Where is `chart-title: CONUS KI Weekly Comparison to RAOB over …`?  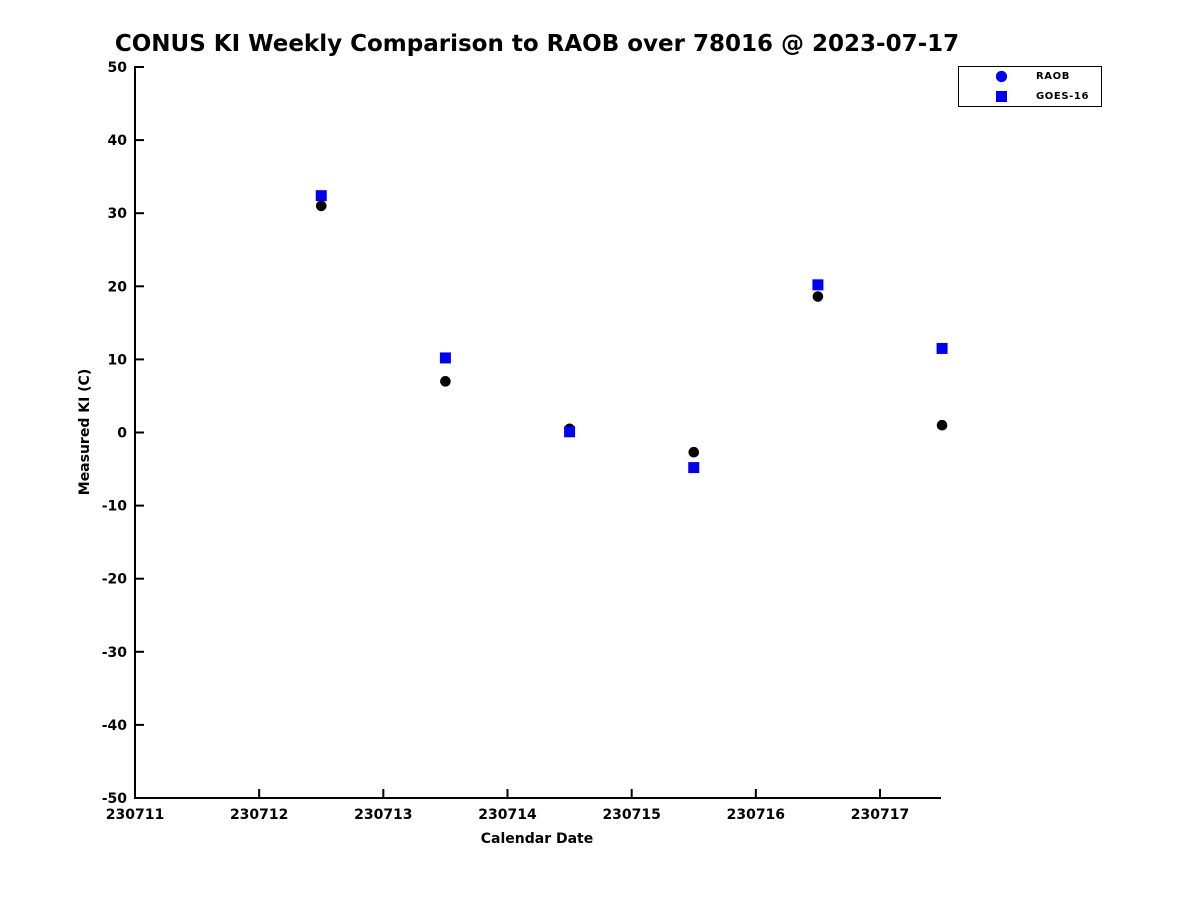
chart-title: CONUS KI Weekly Comparison to RAOB over … is located at coordinates (537, 44).